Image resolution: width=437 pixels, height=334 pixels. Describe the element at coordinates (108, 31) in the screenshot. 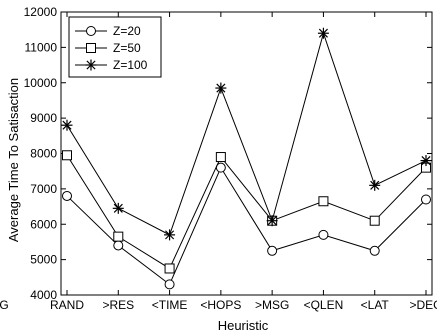

I see `legend-entry: Z=20` at that location.